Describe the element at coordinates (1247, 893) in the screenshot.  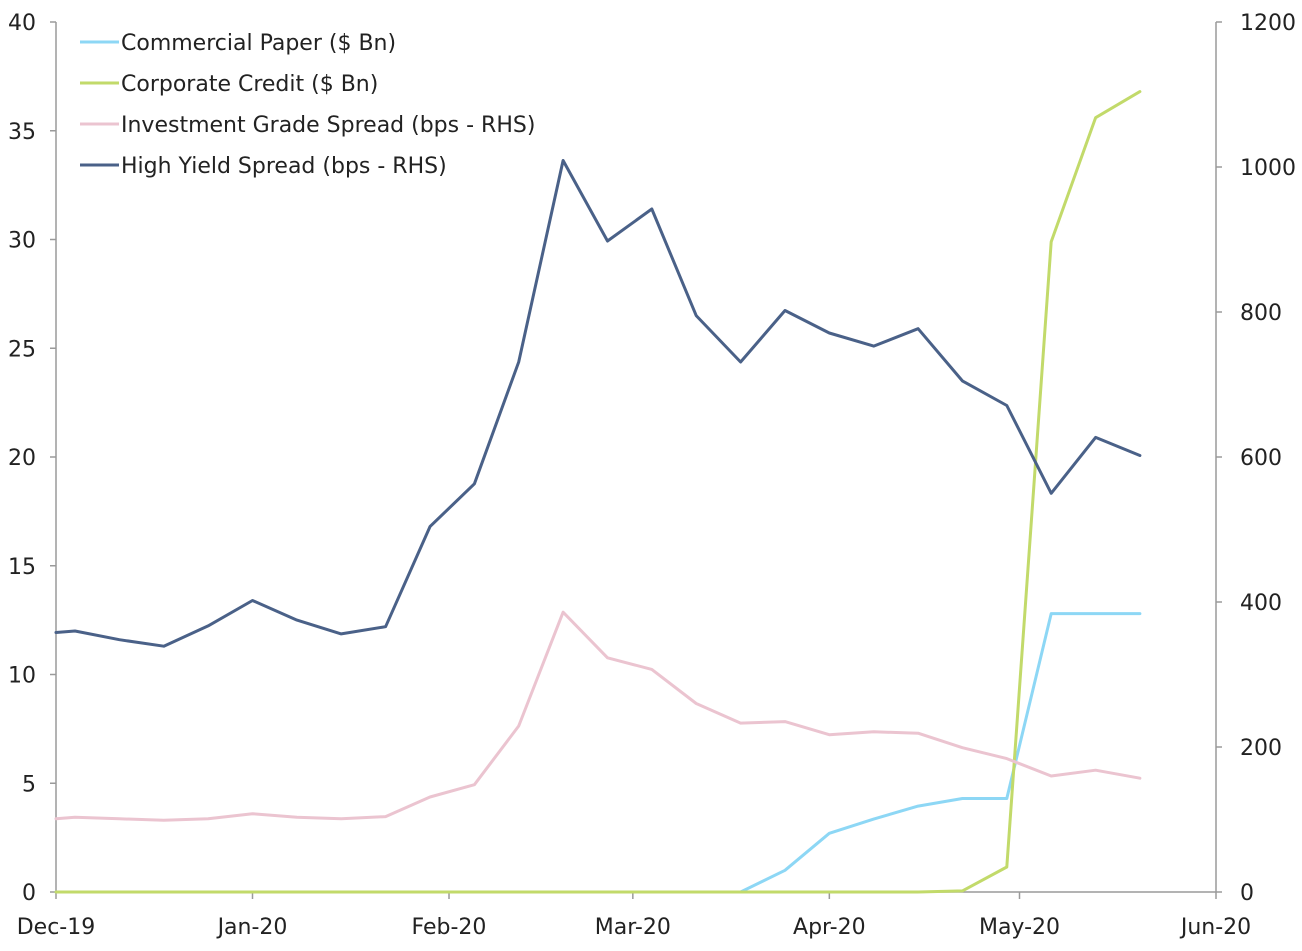
I see `y-right-tick-label: 0` at that location.